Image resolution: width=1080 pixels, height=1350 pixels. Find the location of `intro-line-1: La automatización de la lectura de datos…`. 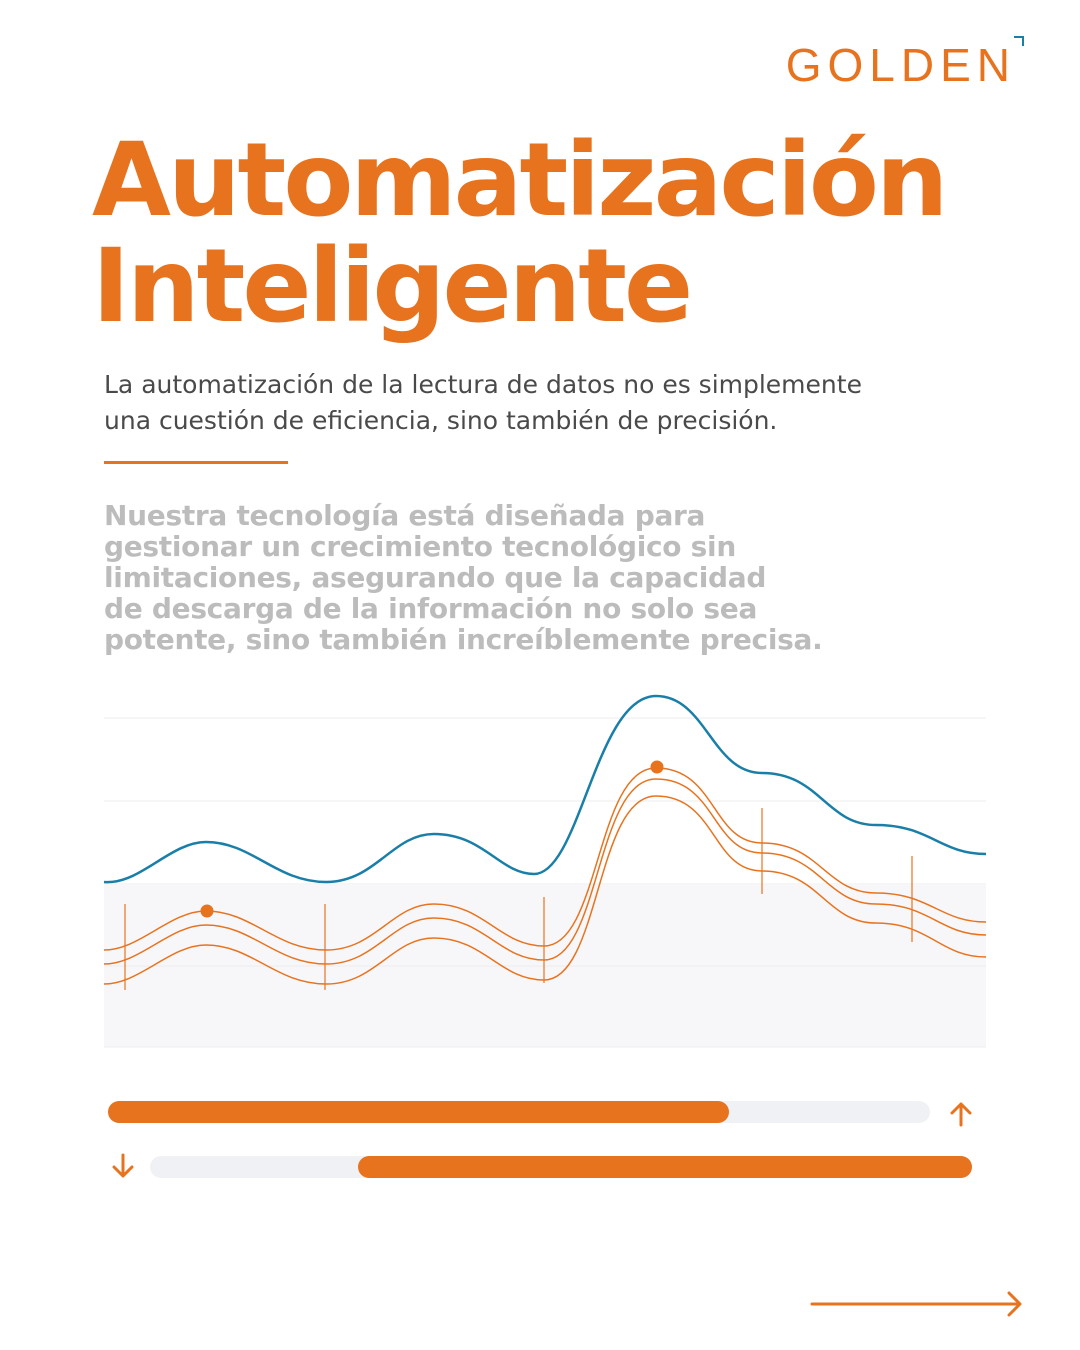

intro-line-1: La automatización de la lectura de datos… is located at coordinates (483, 384).